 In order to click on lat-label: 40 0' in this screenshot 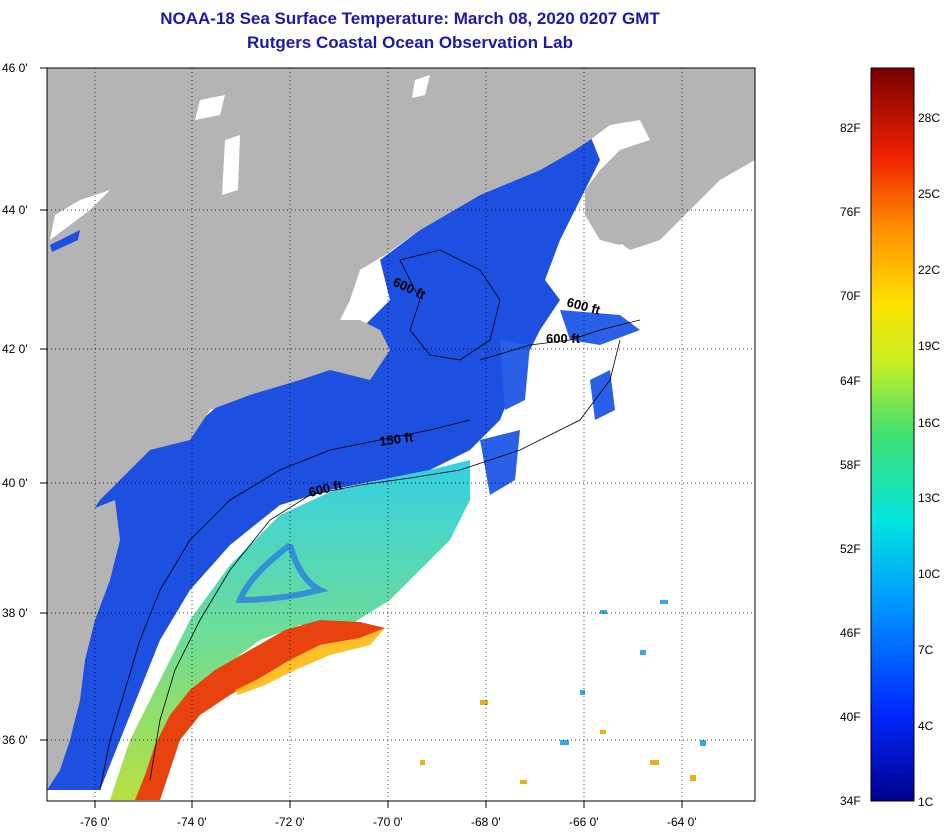, I will do `click(15, 483)`.